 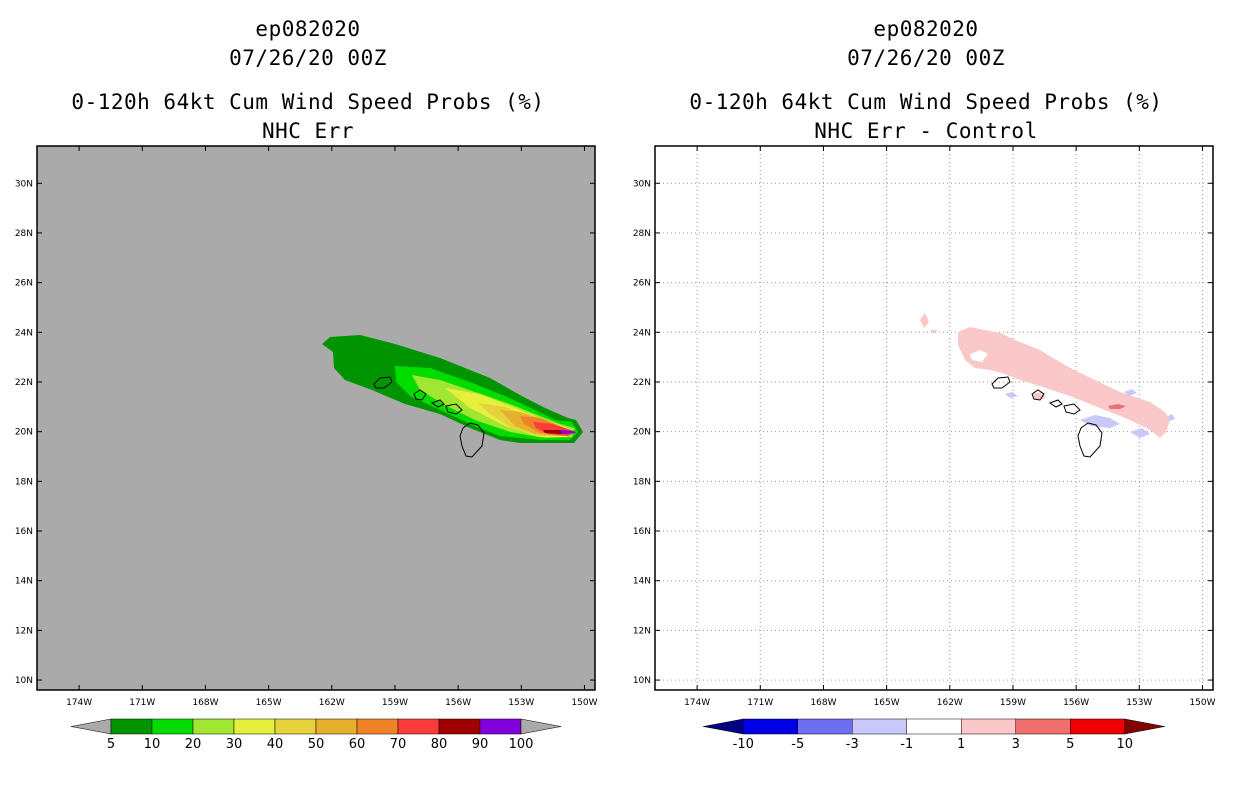 I want to click on right-hawaiian-islands-icon, so click(x=1047, y=417).